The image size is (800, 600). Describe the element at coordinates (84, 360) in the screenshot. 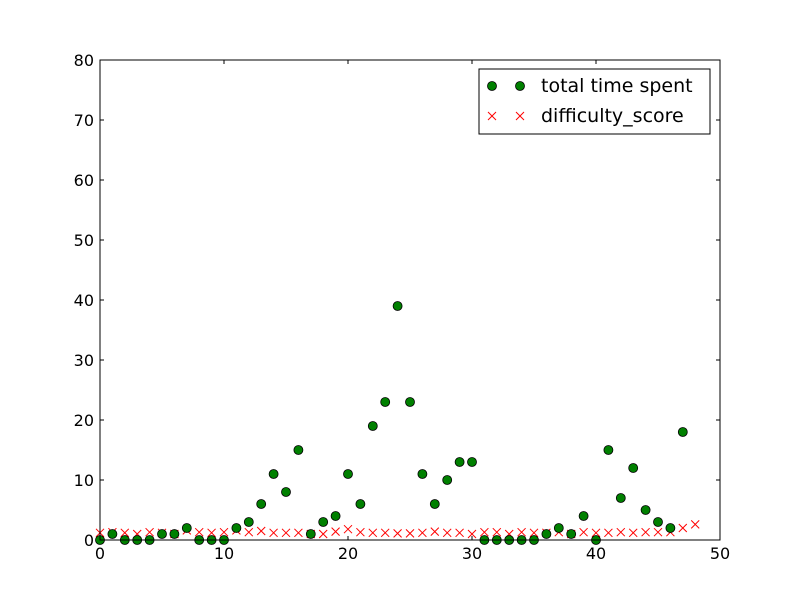

I see `y-tick-label: 30` at that location.